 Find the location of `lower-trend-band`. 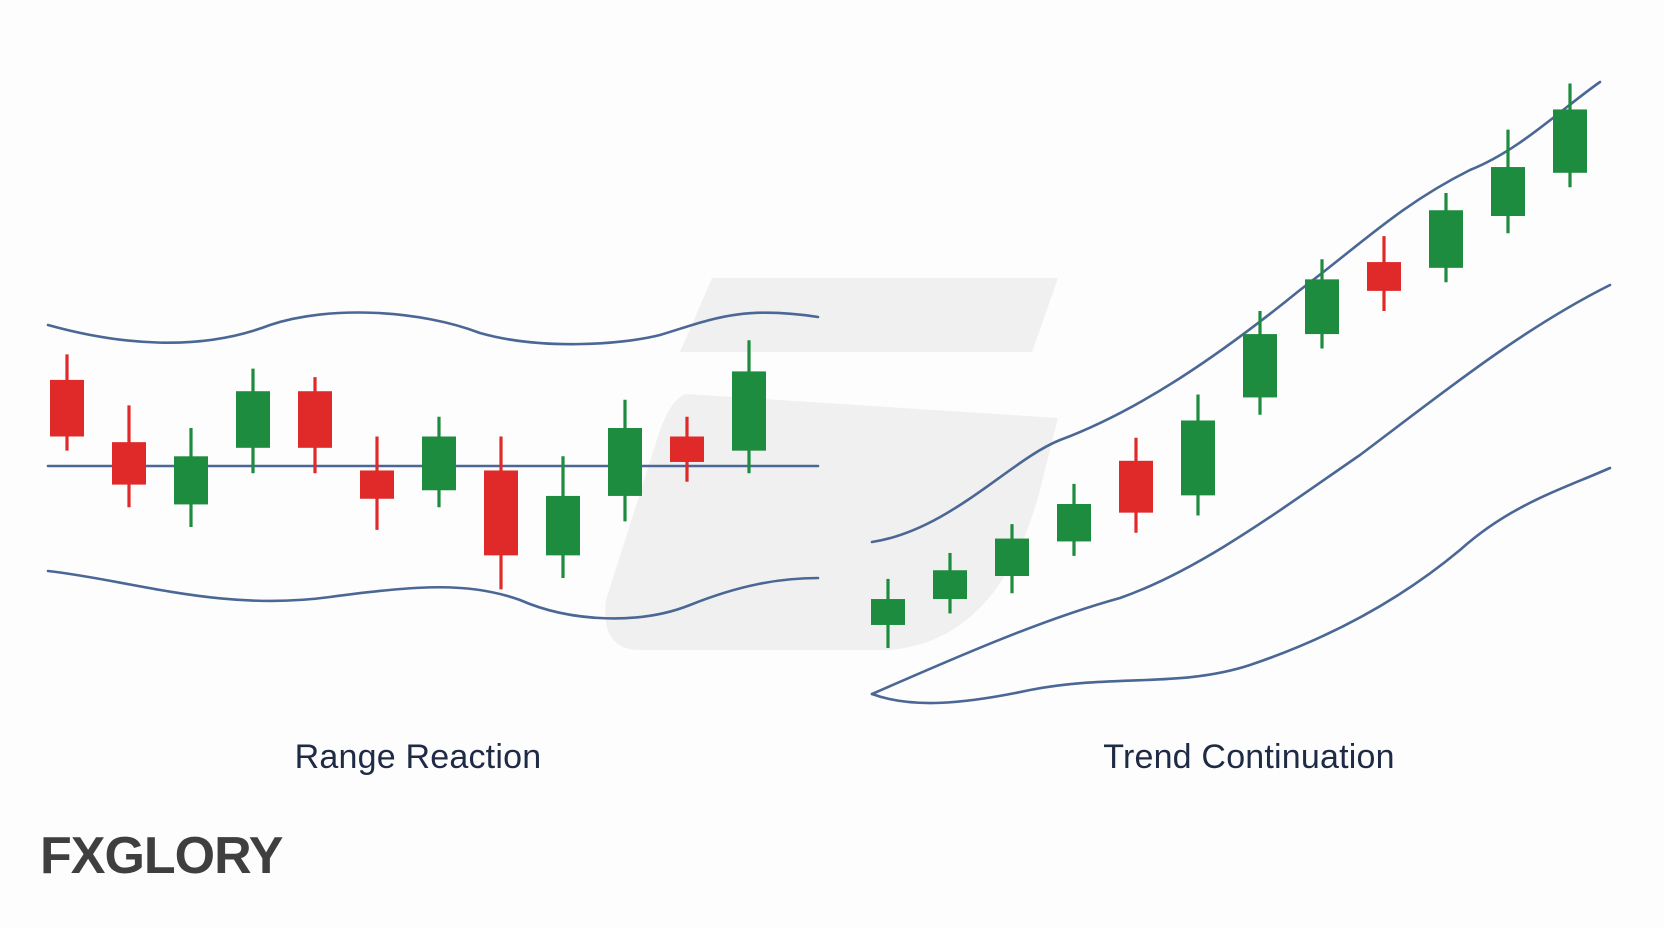

lower-trend-band is located at coordinates (1241, 585).